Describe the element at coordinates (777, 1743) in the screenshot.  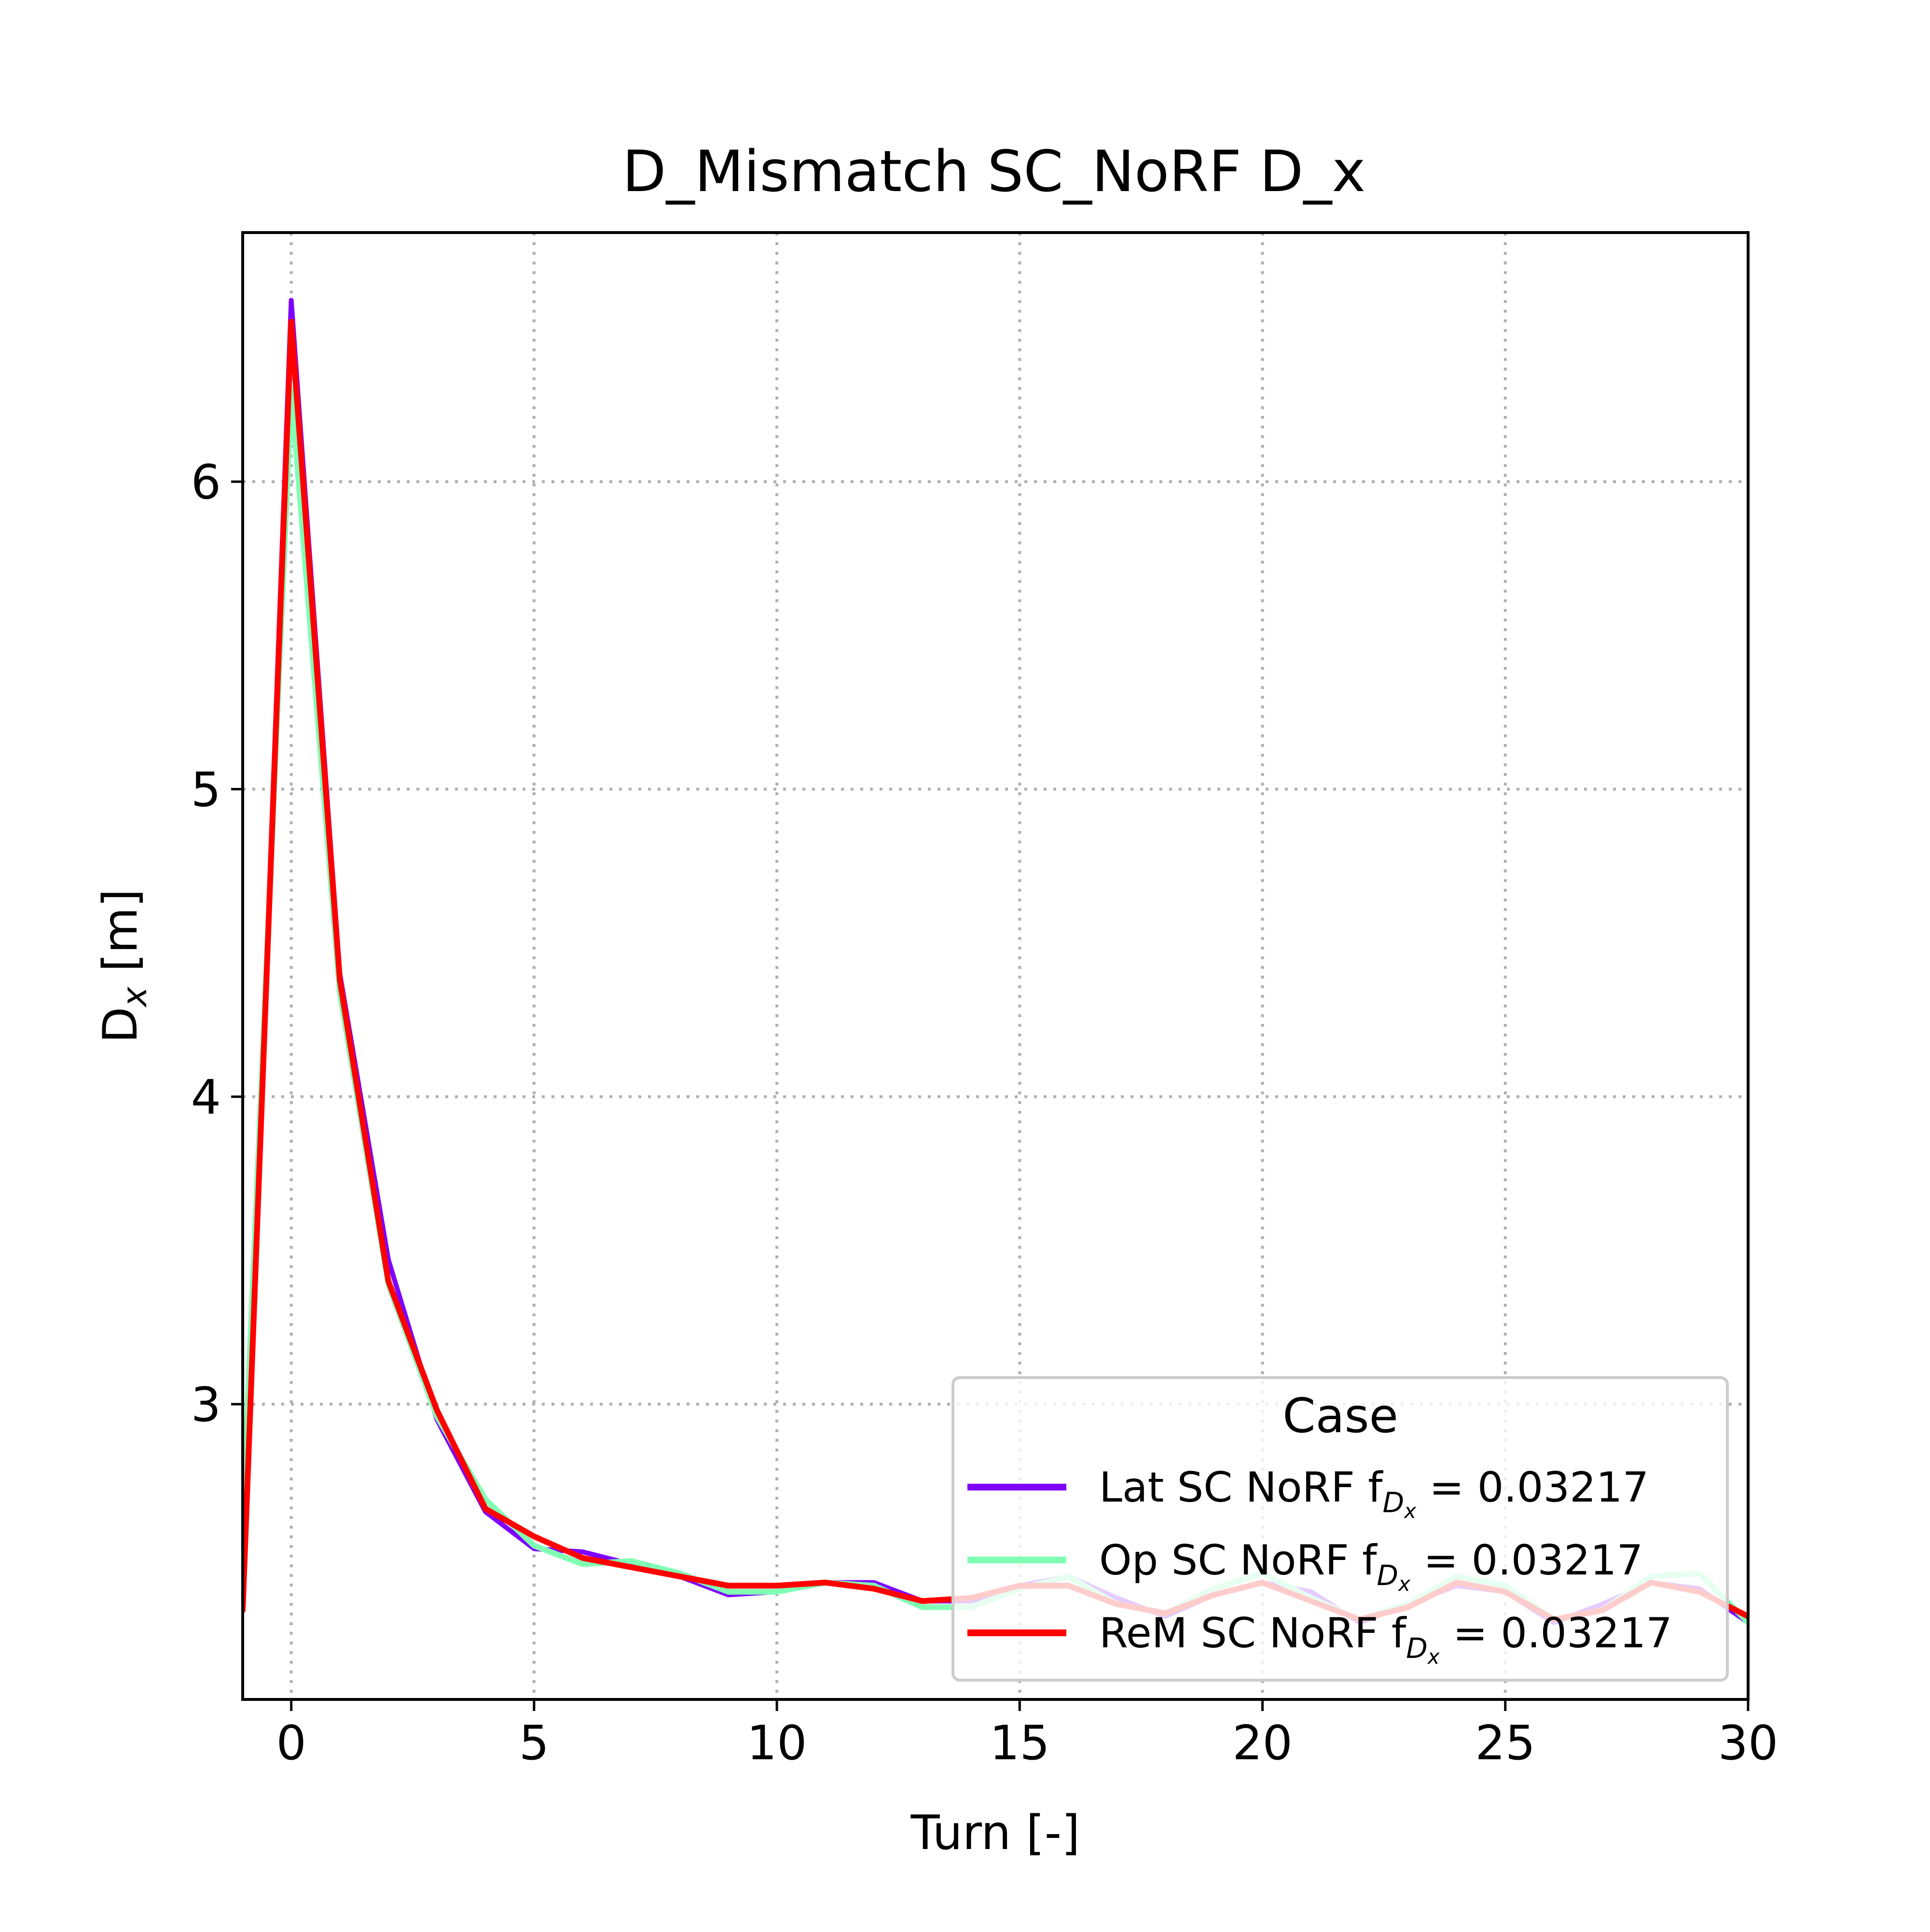
I see `x-tick-label: 10` at that location.